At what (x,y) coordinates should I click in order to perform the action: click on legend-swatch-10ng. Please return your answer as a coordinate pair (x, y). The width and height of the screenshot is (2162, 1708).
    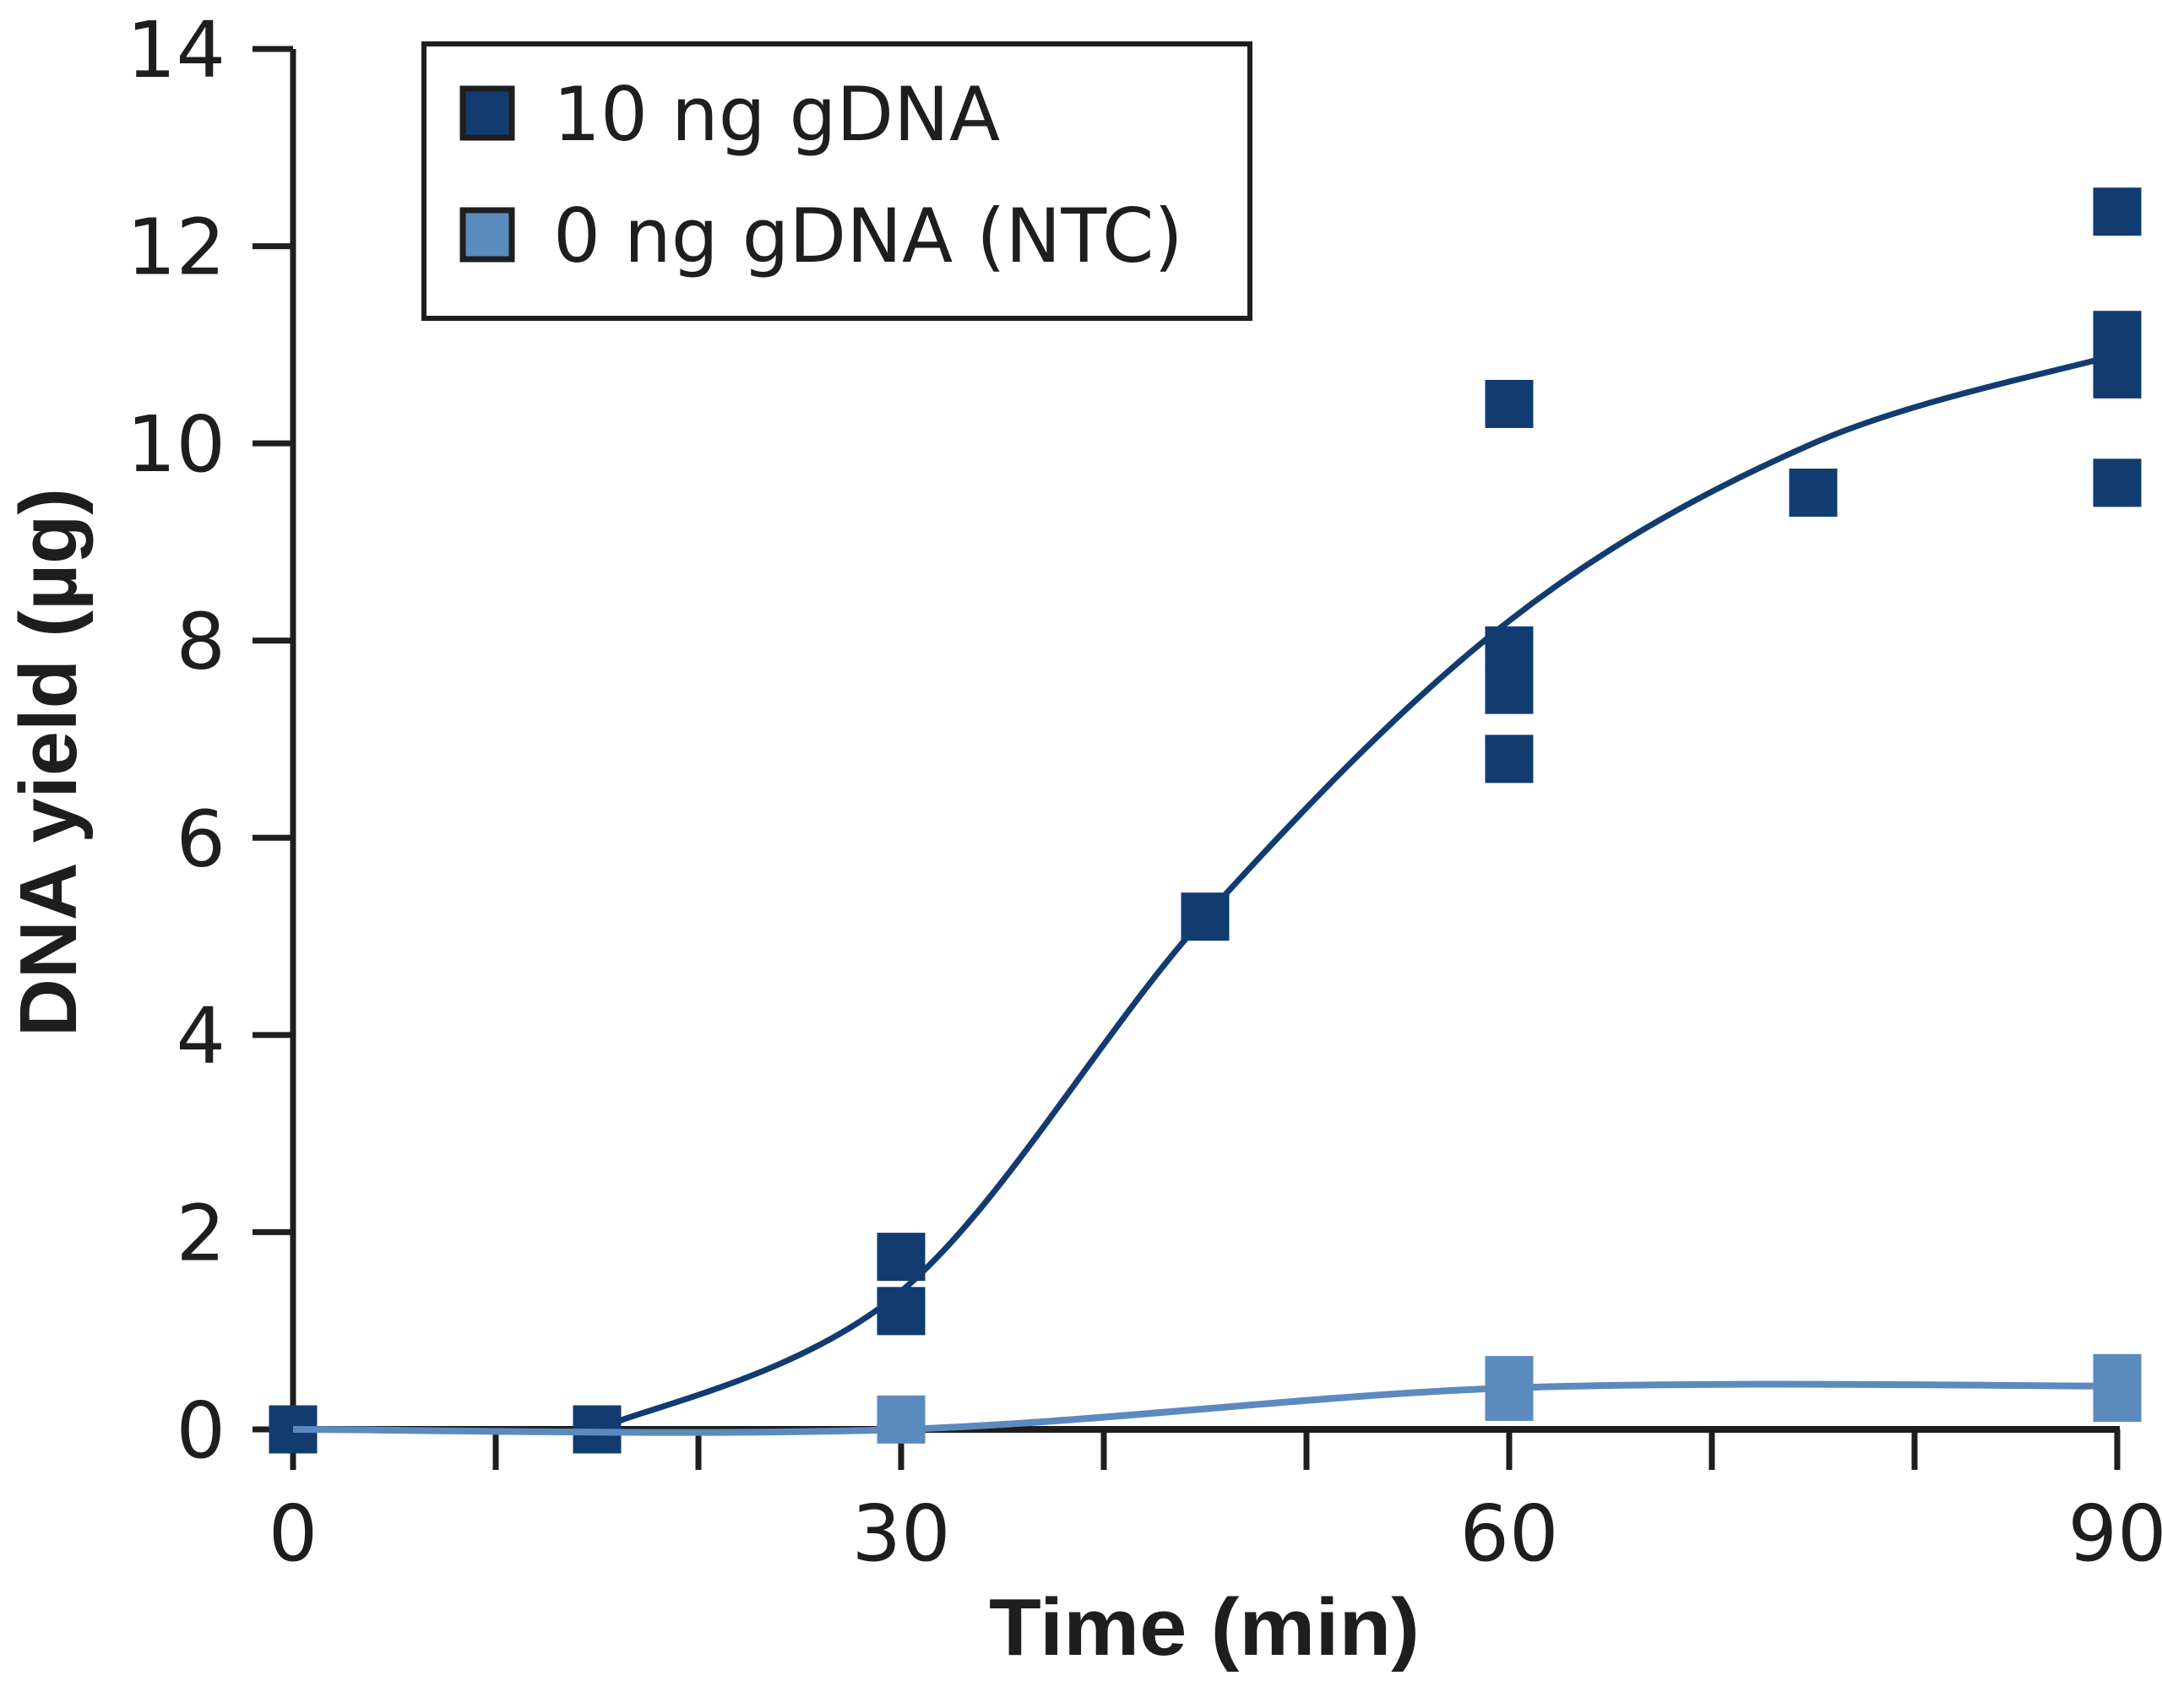
    Looking at the image, I should click on (487, 113).